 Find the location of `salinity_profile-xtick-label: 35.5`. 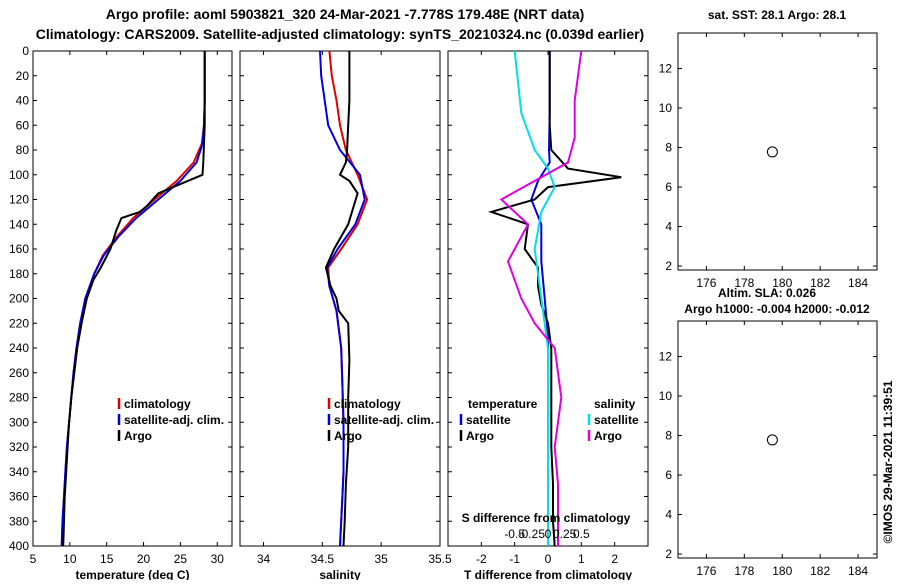

salinity_profile-xtick-label: 35.5 is located at coordinates (440, 559).